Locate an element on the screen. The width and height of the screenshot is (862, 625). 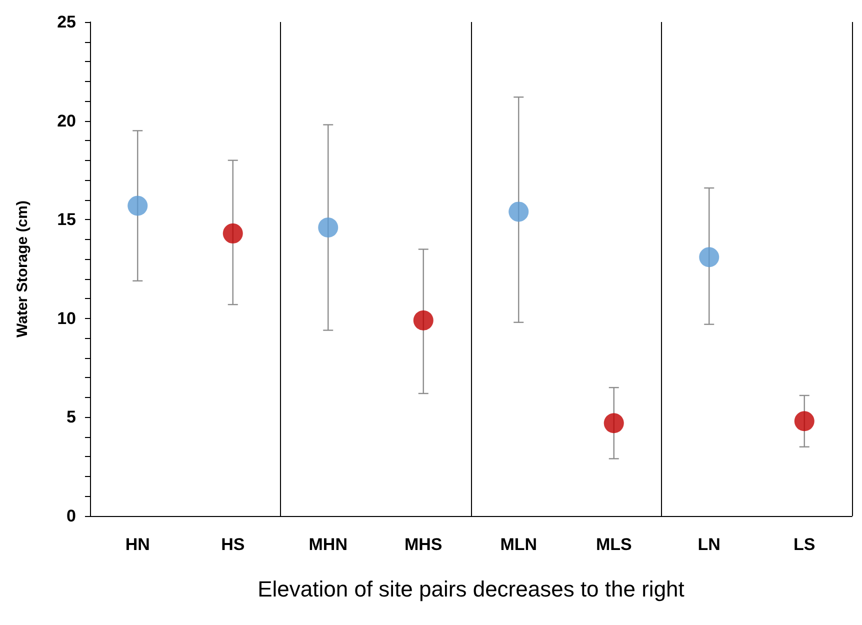
y-tick-label: 15 is located at coordinates (66, 220).